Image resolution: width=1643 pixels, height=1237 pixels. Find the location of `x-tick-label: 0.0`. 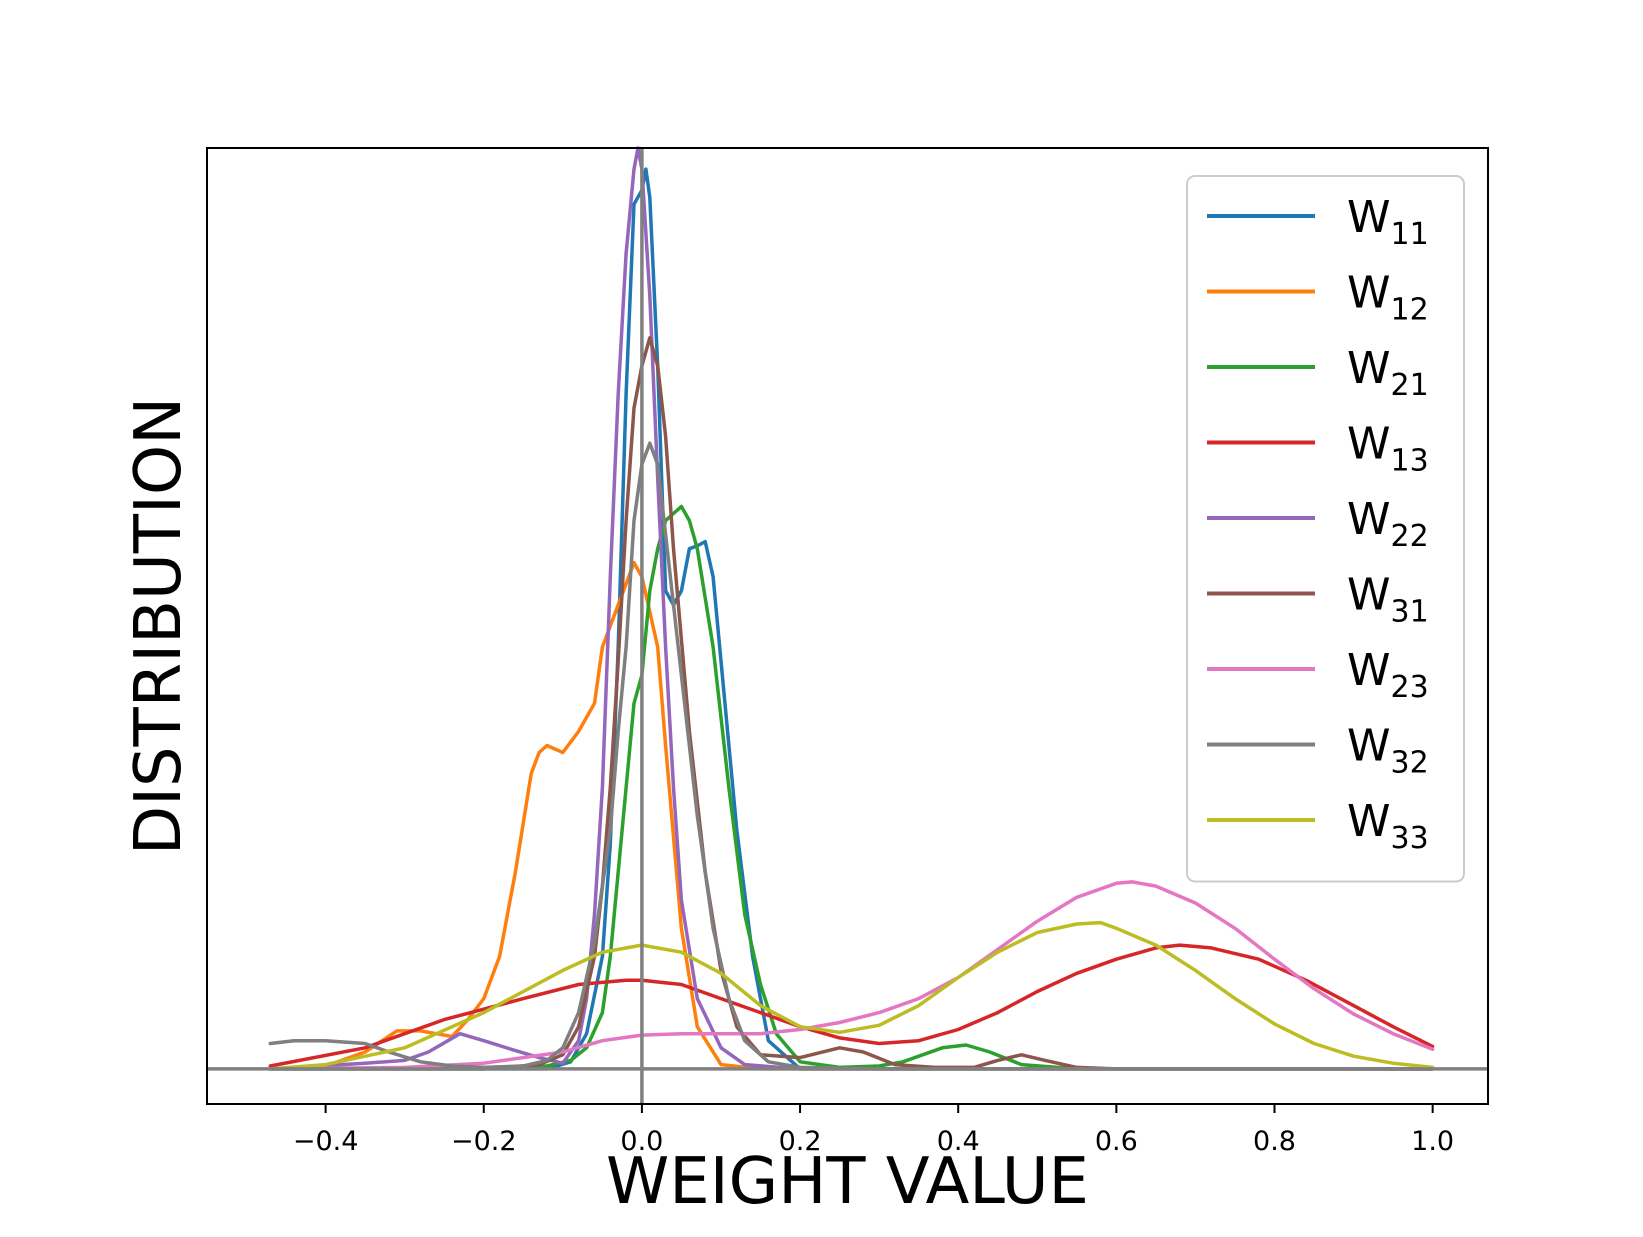

x-tick-label: 0.0 is located at coordinates (641, 1141).